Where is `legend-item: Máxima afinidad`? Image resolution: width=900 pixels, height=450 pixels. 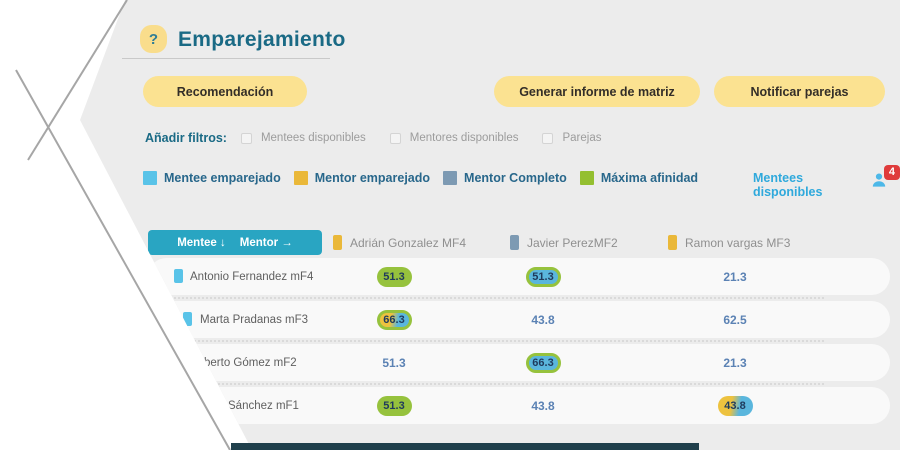 legend-item: Máxima afinidad is located at coordinates (639, 178).